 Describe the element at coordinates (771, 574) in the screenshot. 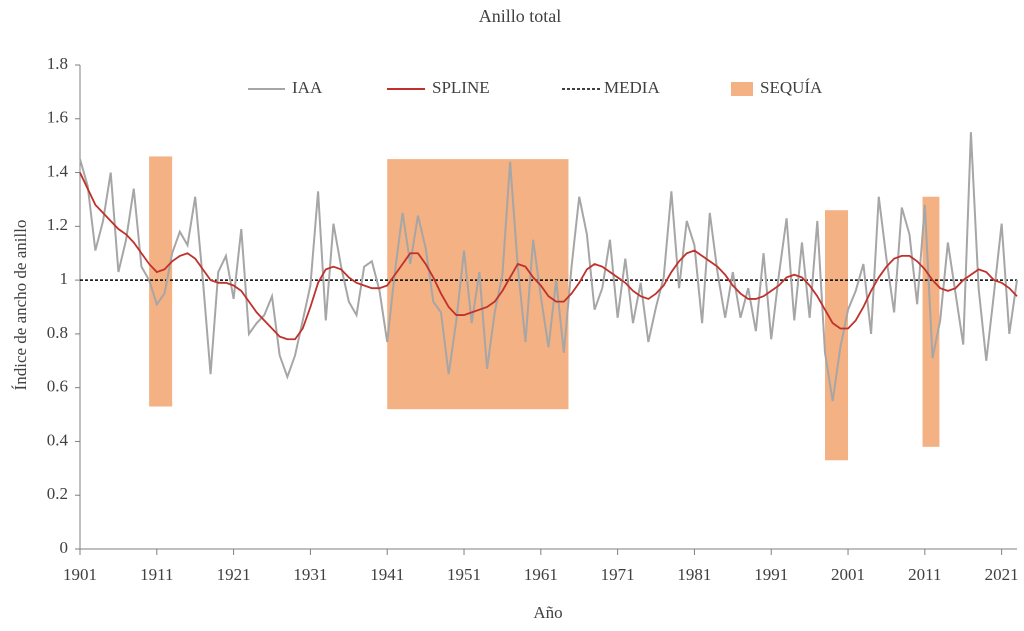

I see `x-tick-label: 1991` at that location.